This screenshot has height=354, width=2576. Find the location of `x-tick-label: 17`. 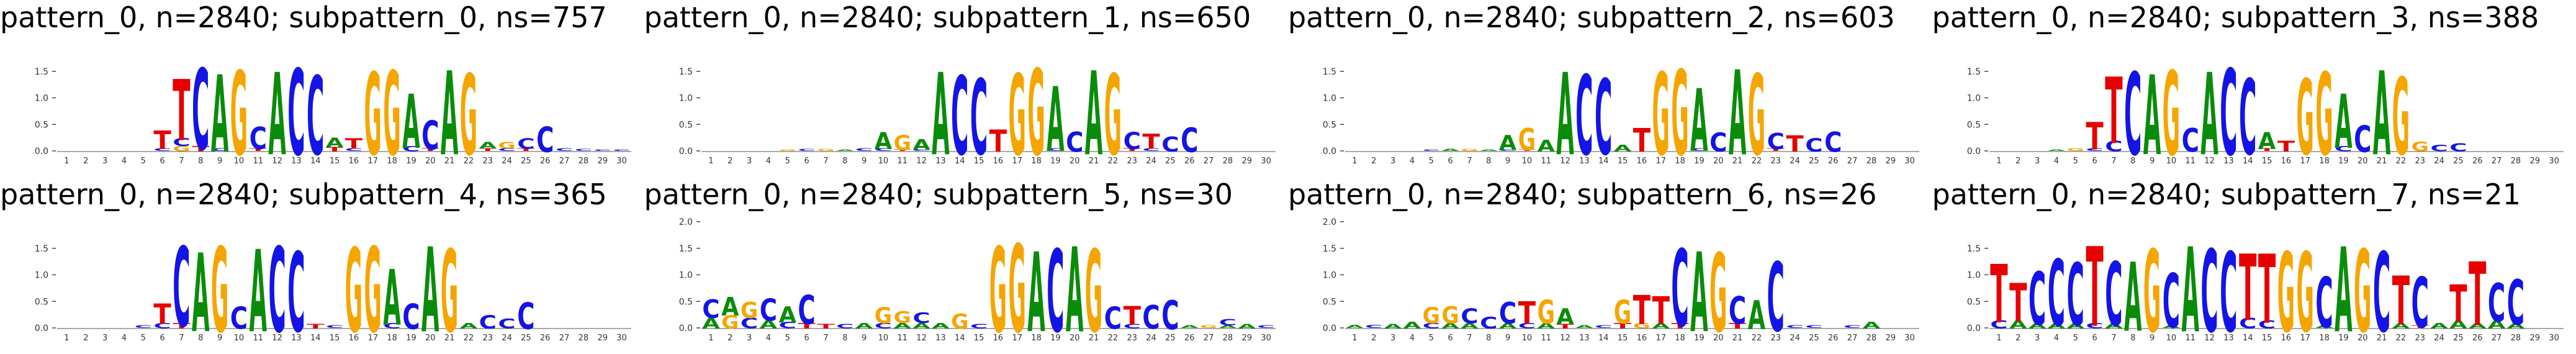

x-tick-label: 17 is located at coordinates (1017, 339).